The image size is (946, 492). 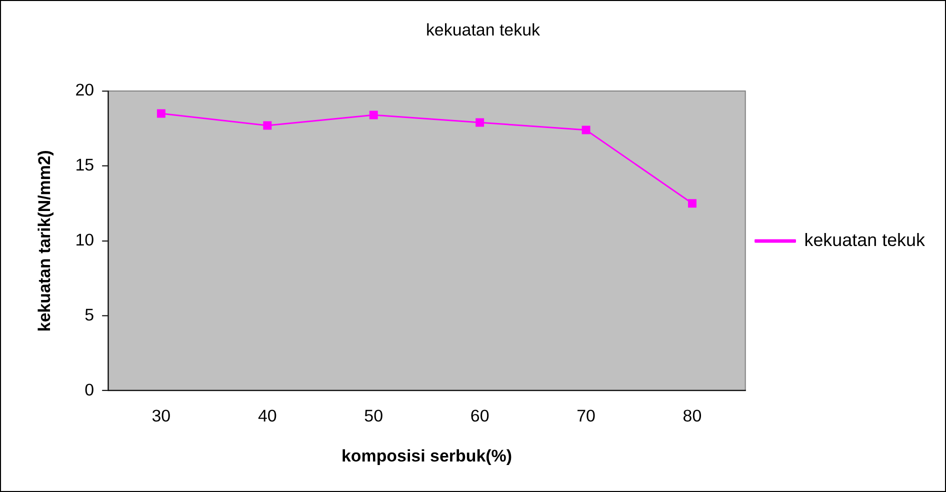 What do you see at coordinates (84, 90) in the screenshot?
I see `y-tick-label: 20` at bounding box center [84, 90].